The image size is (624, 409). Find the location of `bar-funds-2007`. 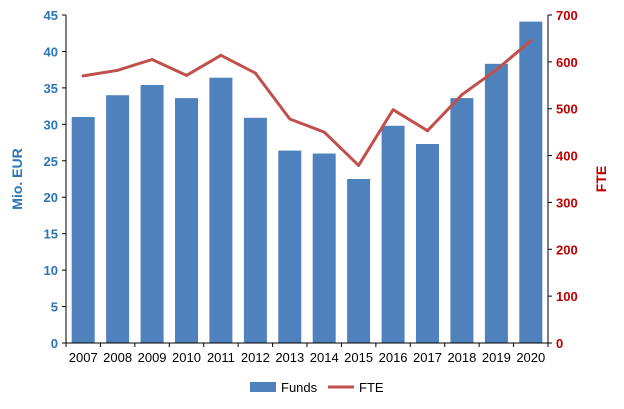

bar-funds-2007 is located at coordinates (83, 230).